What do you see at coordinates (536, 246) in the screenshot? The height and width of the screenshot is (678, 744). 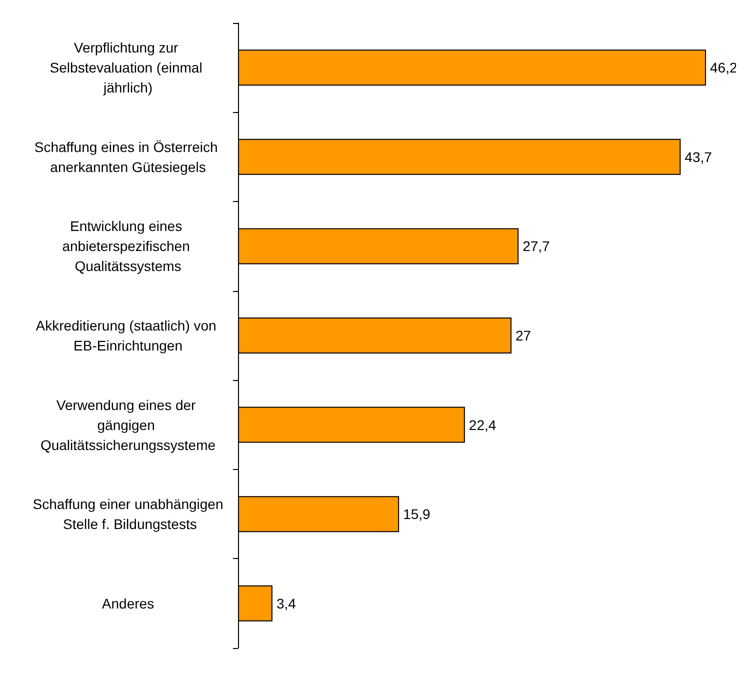 I see `data-label: 27,7` at bounding box center [536, 246].